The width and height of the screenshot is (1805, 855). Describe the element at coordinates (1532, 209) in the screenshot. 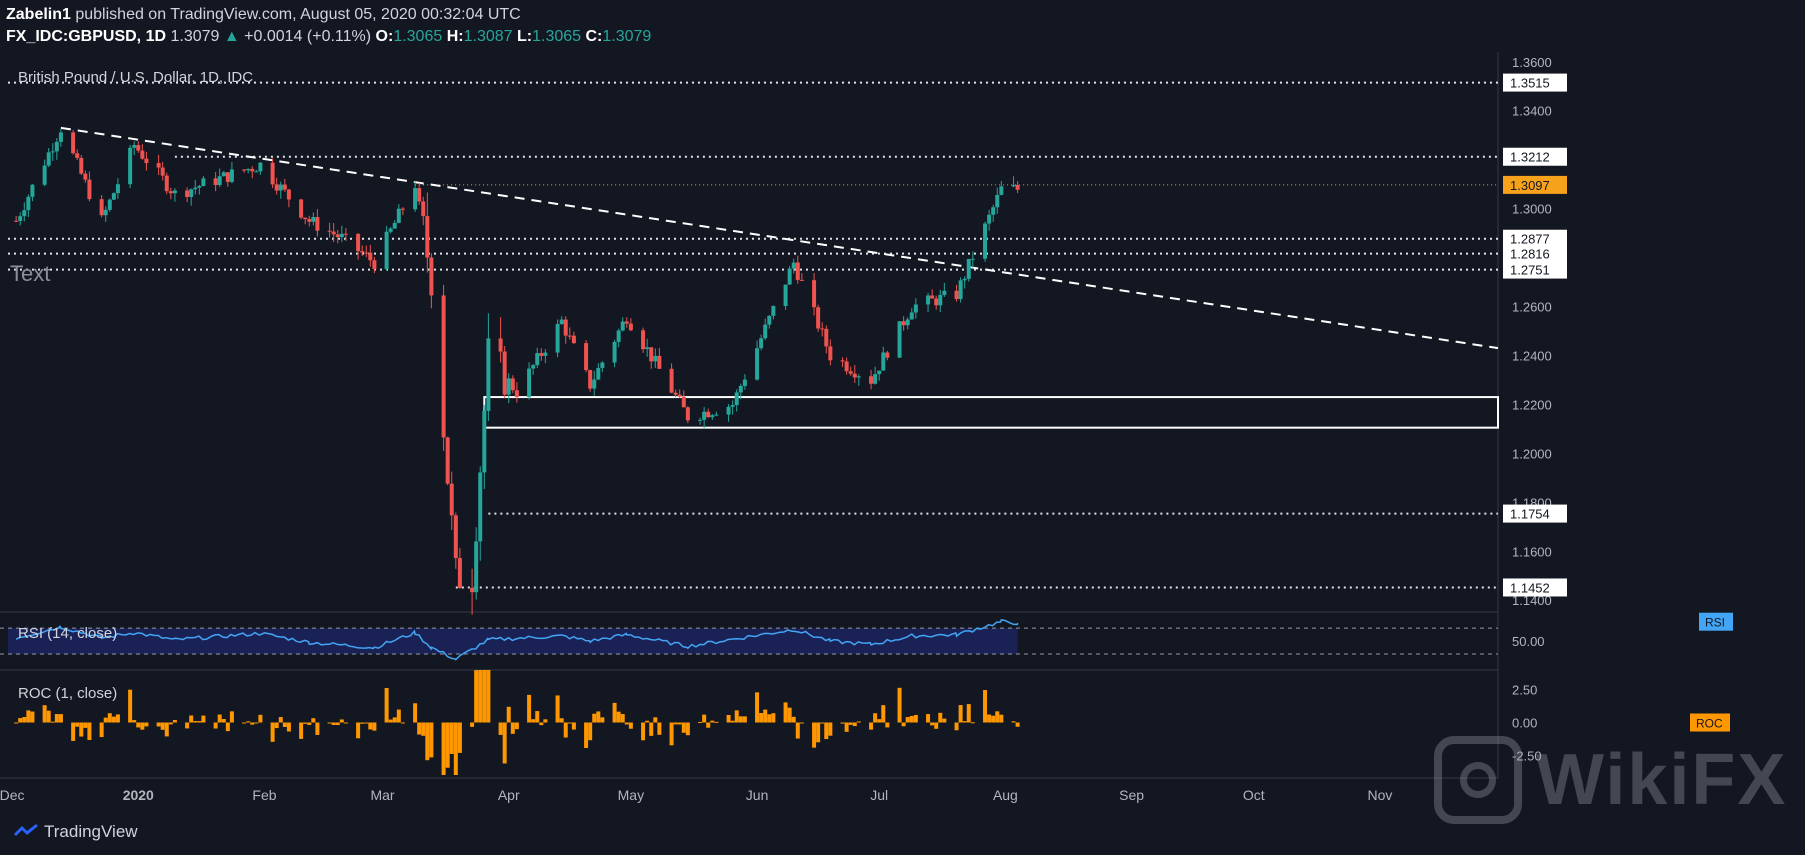

I see `price-tick-label: 1.3000` at that location.